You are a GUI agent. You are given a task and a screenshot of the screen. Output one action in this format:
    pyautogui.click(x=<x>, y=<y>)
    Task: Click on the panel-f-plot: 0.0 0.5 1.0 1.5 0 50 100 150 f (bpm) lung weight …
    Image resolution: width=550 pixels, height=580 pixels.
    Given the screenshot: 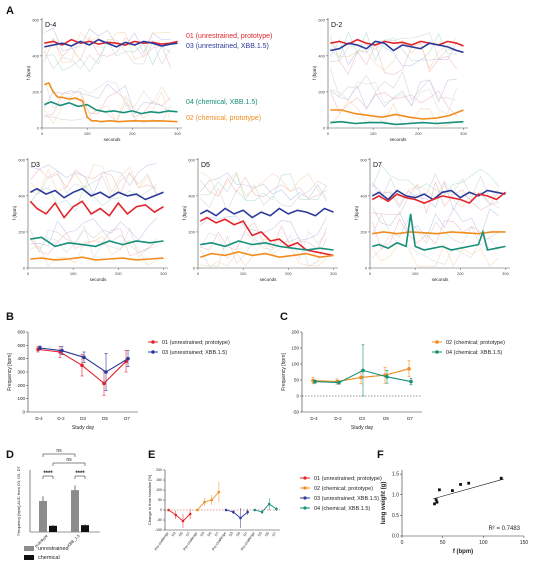 What is the action you would take?
    pyautogui.click(x=454, y=512)
    